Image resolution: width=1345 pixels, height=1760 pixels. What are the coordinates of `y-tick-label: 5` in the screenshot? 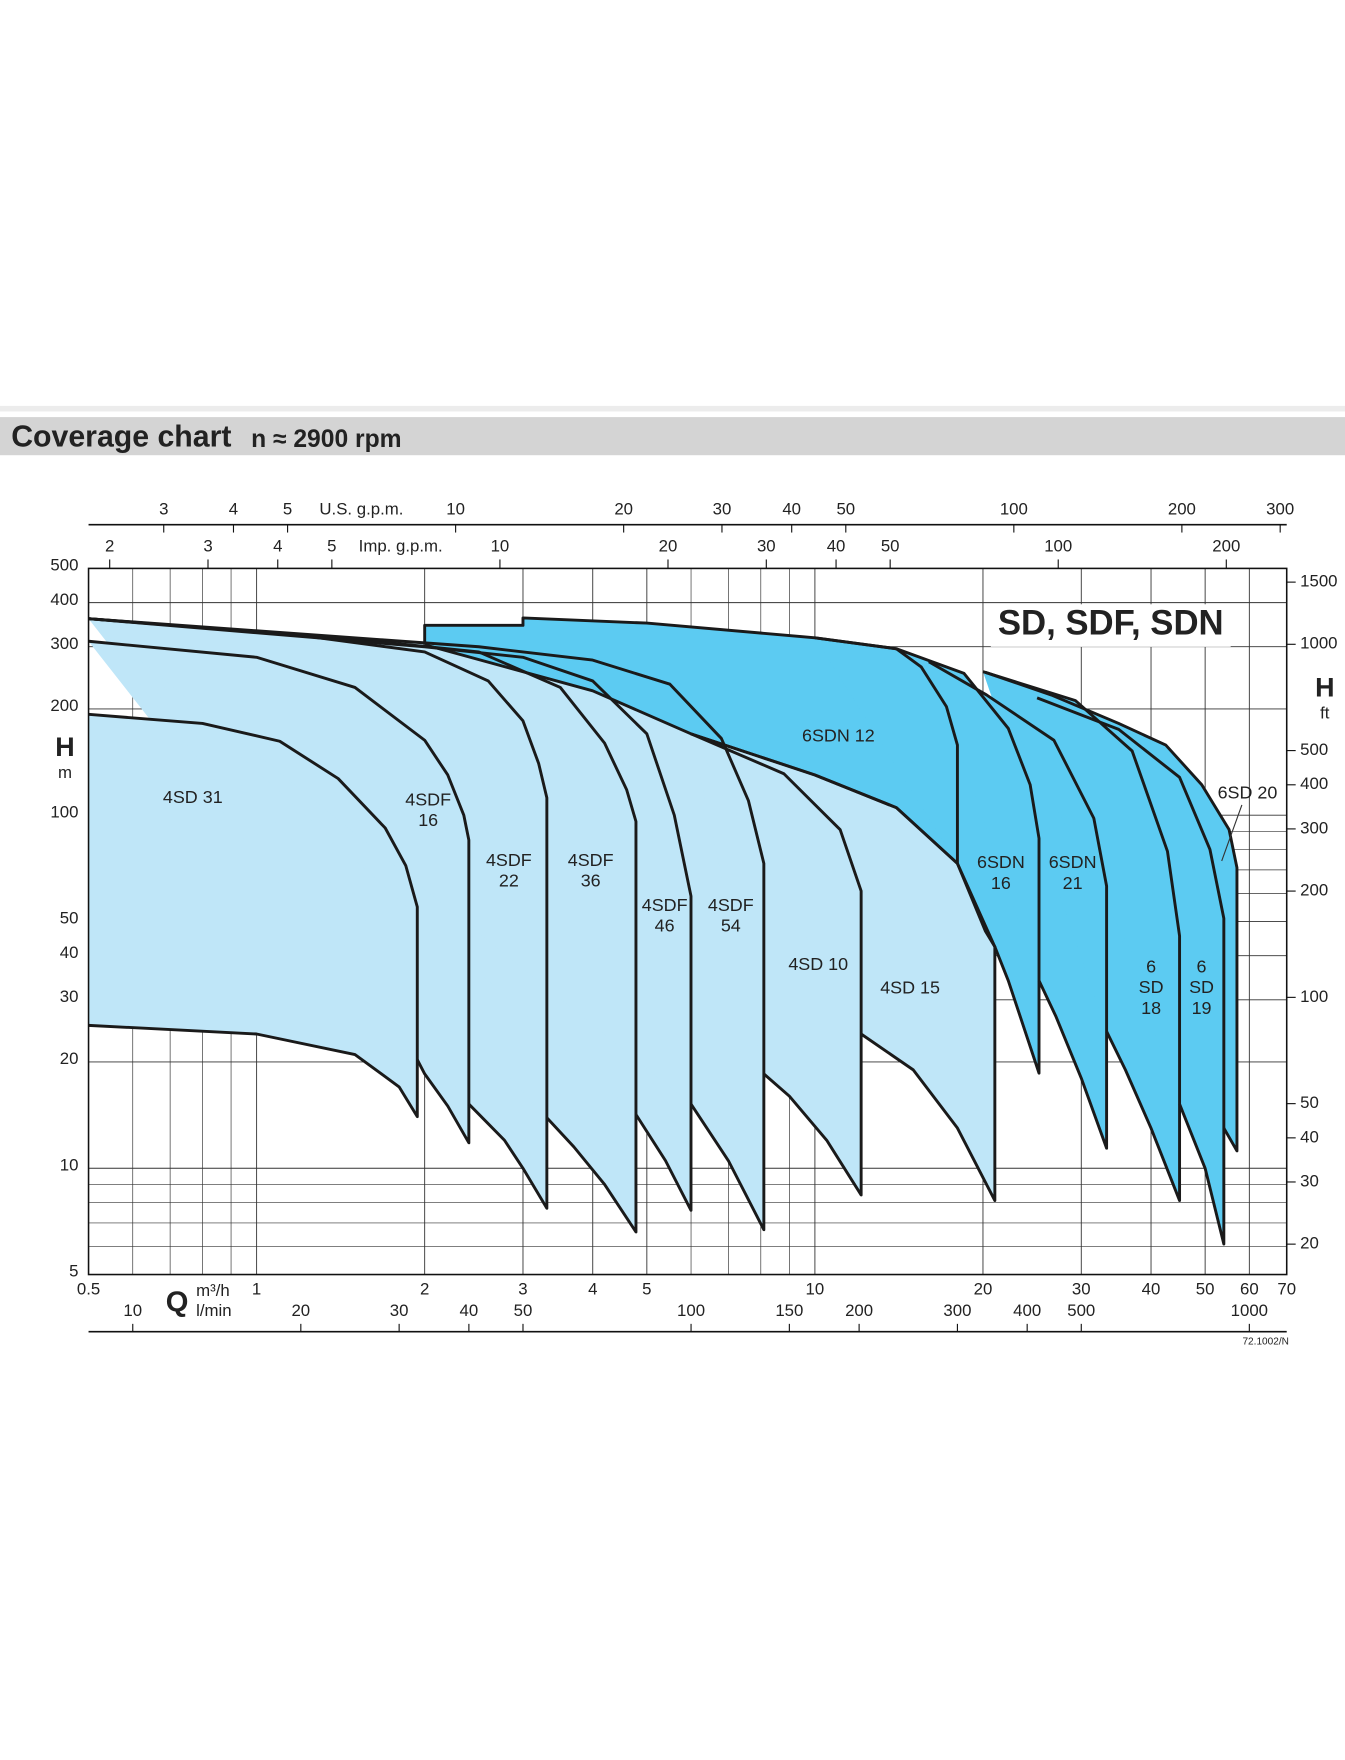 It's located at (73, 1271).